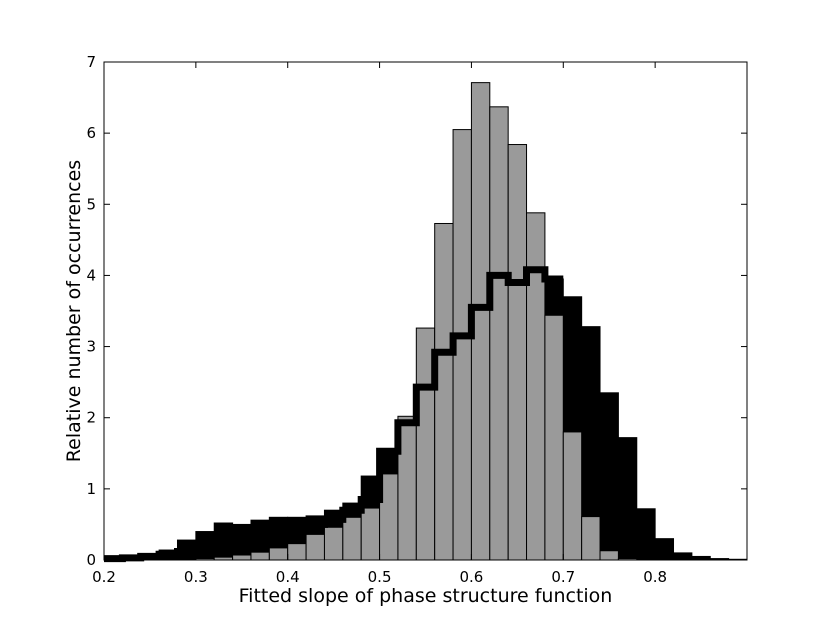 This screenshot has height=623, width=830. I want to click on y-tick-label: 6, so click(91, 133).